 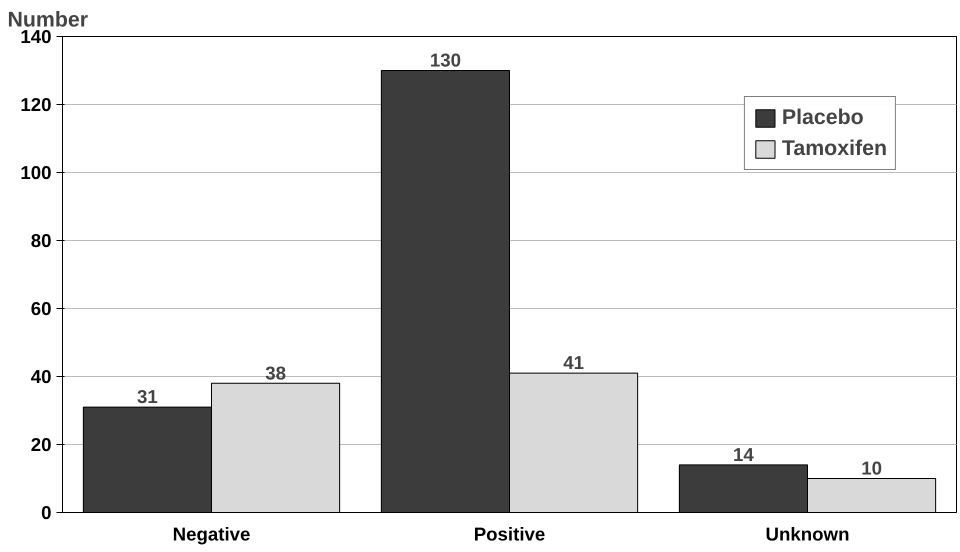 I want to click on data-label: 38, so click(x=275, y=373).